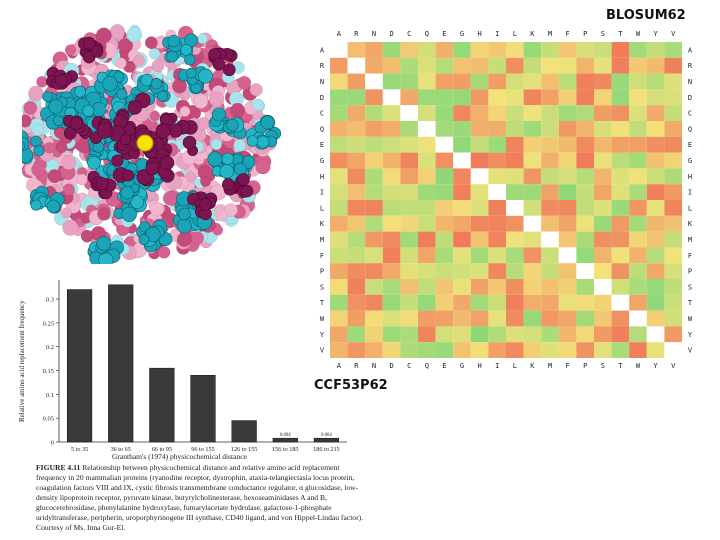 This screenshot has height=540, width=720. I want to click on matrix-row-label: M, so click(322, 240).